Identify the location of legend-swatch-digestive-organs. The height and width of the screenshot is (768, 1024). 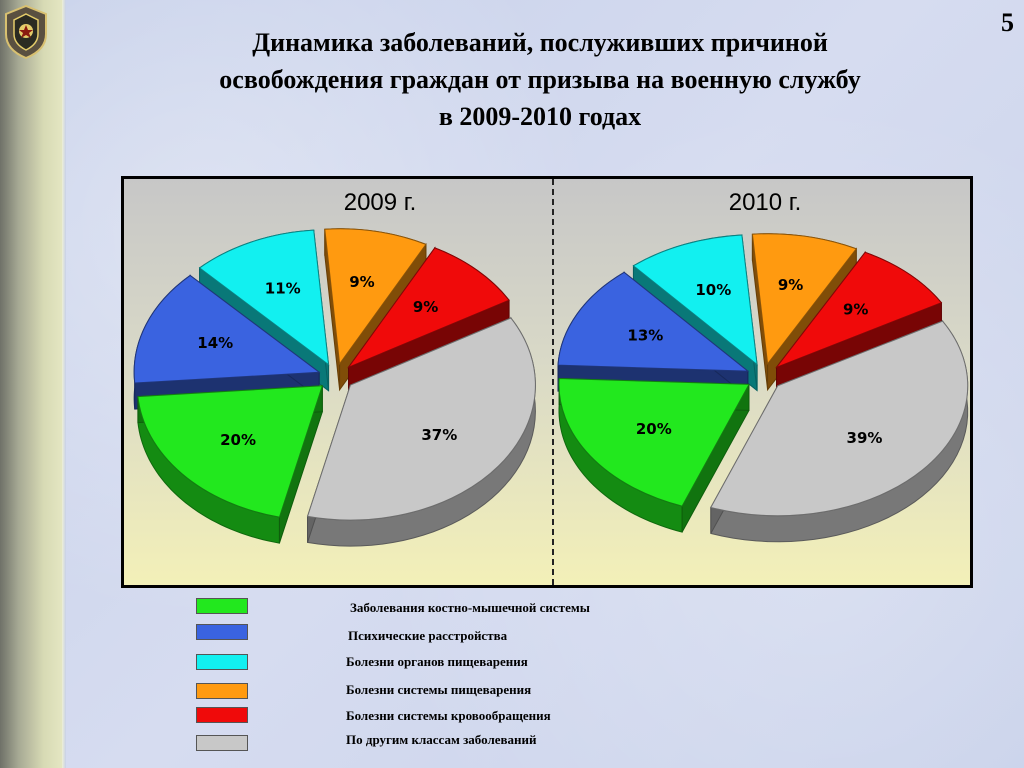
(222, 662).